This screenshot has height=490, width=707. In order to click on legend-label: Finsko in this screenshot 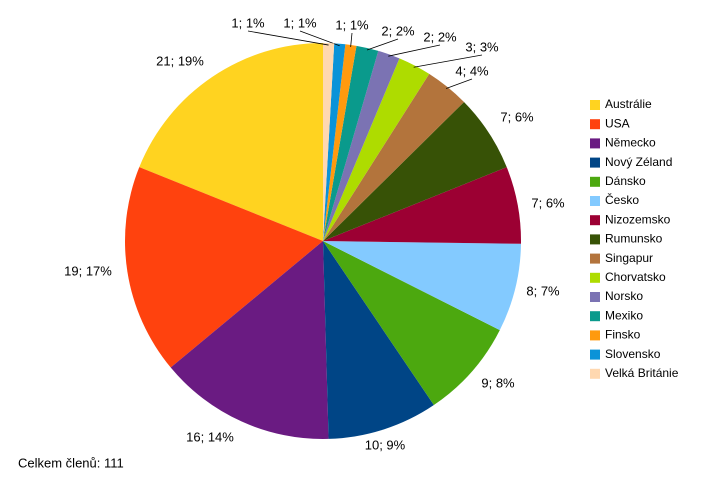, I will do `click(623, 335)`.